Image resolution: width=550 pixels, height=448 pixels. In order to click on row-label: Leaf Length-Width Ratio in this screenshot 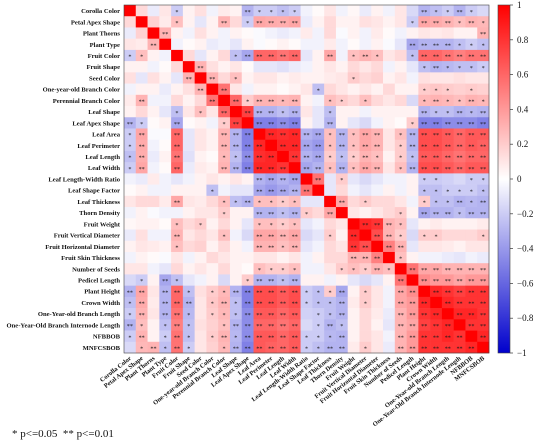, I will do `click(84, 179)`.